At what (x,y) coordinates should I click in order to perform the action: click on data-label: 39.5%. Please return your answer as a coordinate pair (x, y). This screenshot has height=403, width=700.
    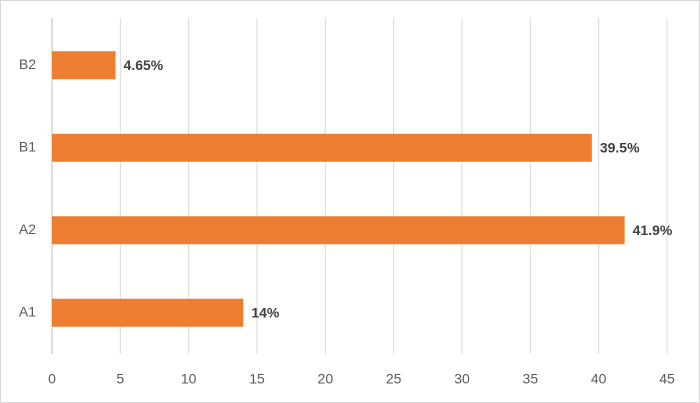
    Looking at the image, I should click on (620, 147).